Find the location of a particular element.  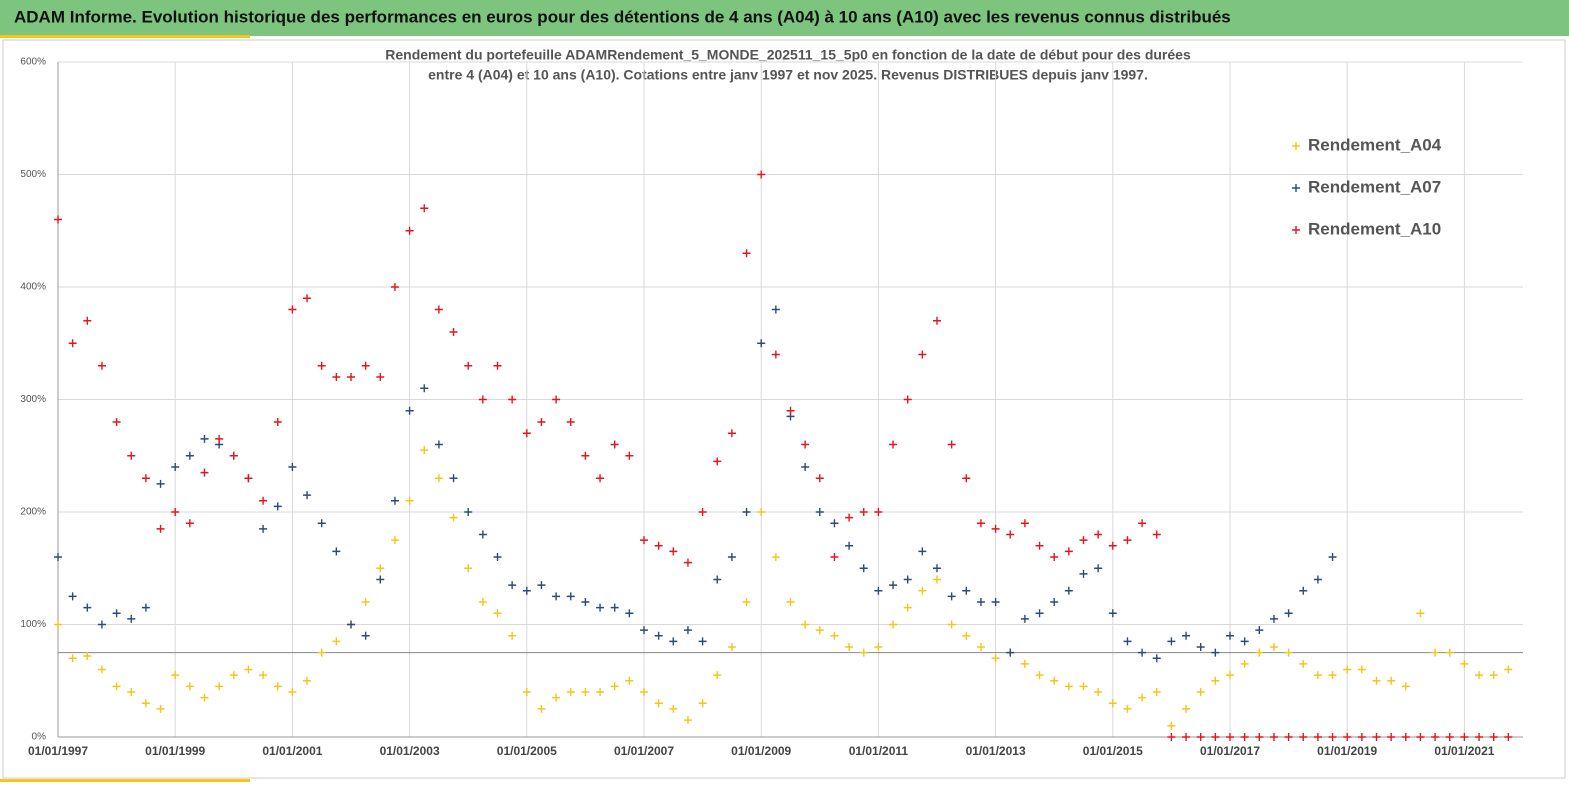

x-tick-label: 01/01/1999 is located at coordinates (175, 751).